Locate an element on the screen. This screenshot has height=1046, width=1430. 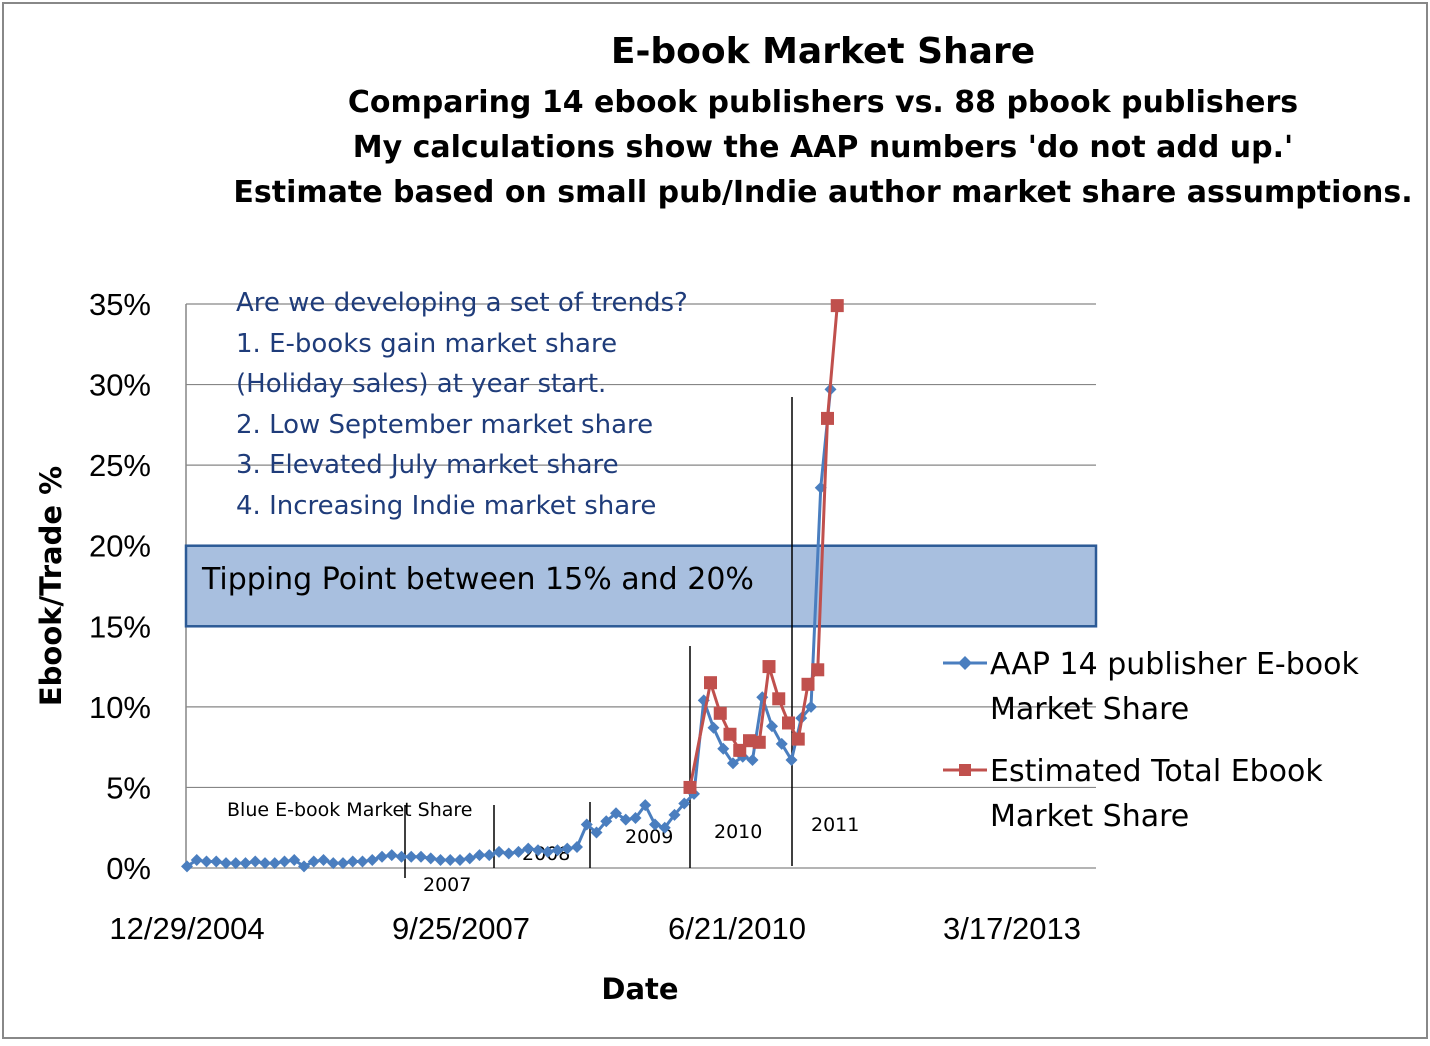
x-tick-label: 12/29/2004 is located at coordinates (186, 928).